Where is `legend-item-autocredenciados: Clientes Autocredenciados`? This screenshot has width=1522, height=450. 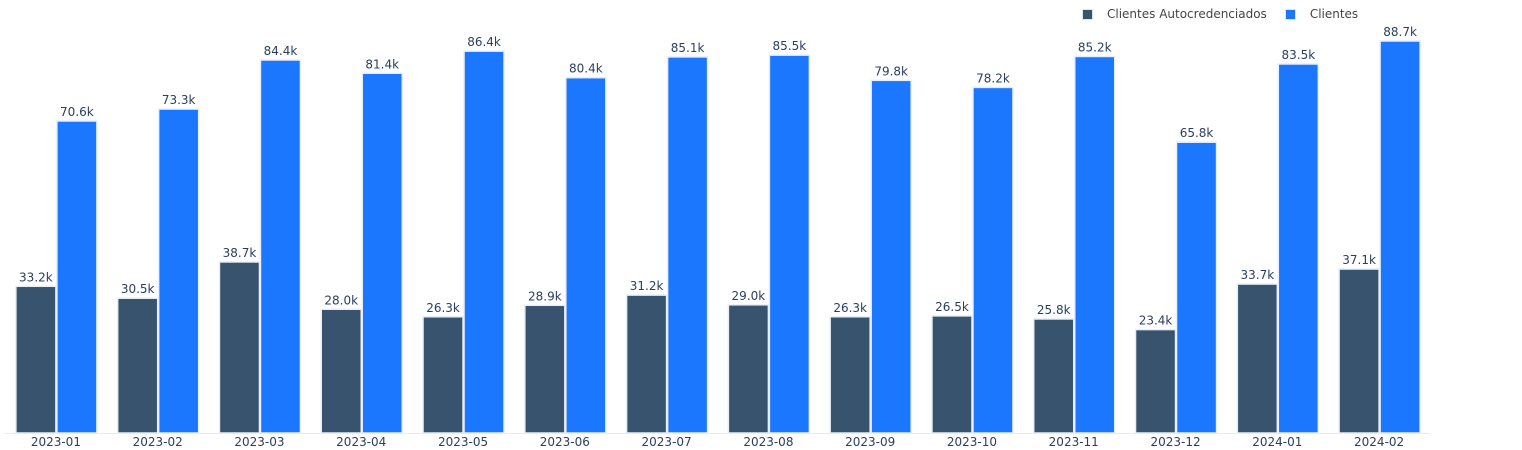 legend-item-autocredenciados: Clientes Autocredenciados is located at coordinates (1174, 14).